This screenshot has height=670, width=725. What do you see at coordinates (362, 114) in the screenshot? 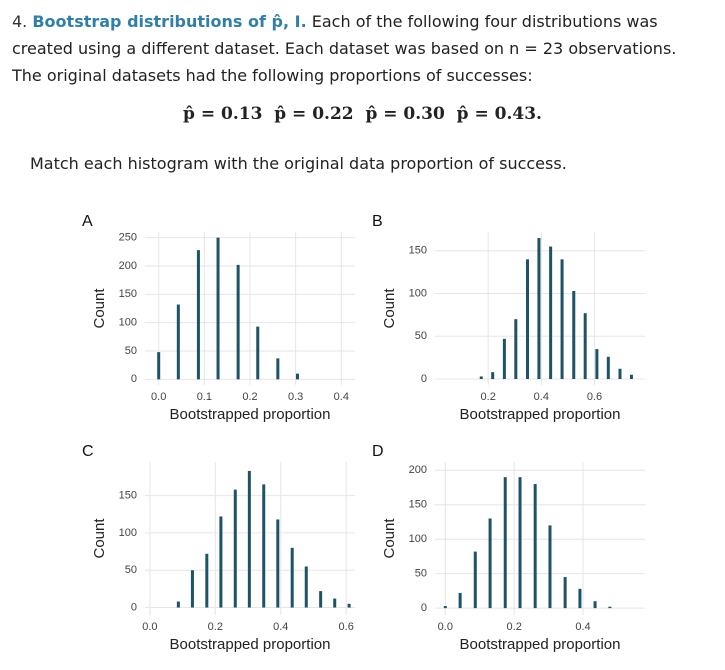
I see `proportions: p̂ = 0.13 p̂ = 0.22 p̂ = 0.30 p̂ = 0.43.` at bounding box center [362, 114].